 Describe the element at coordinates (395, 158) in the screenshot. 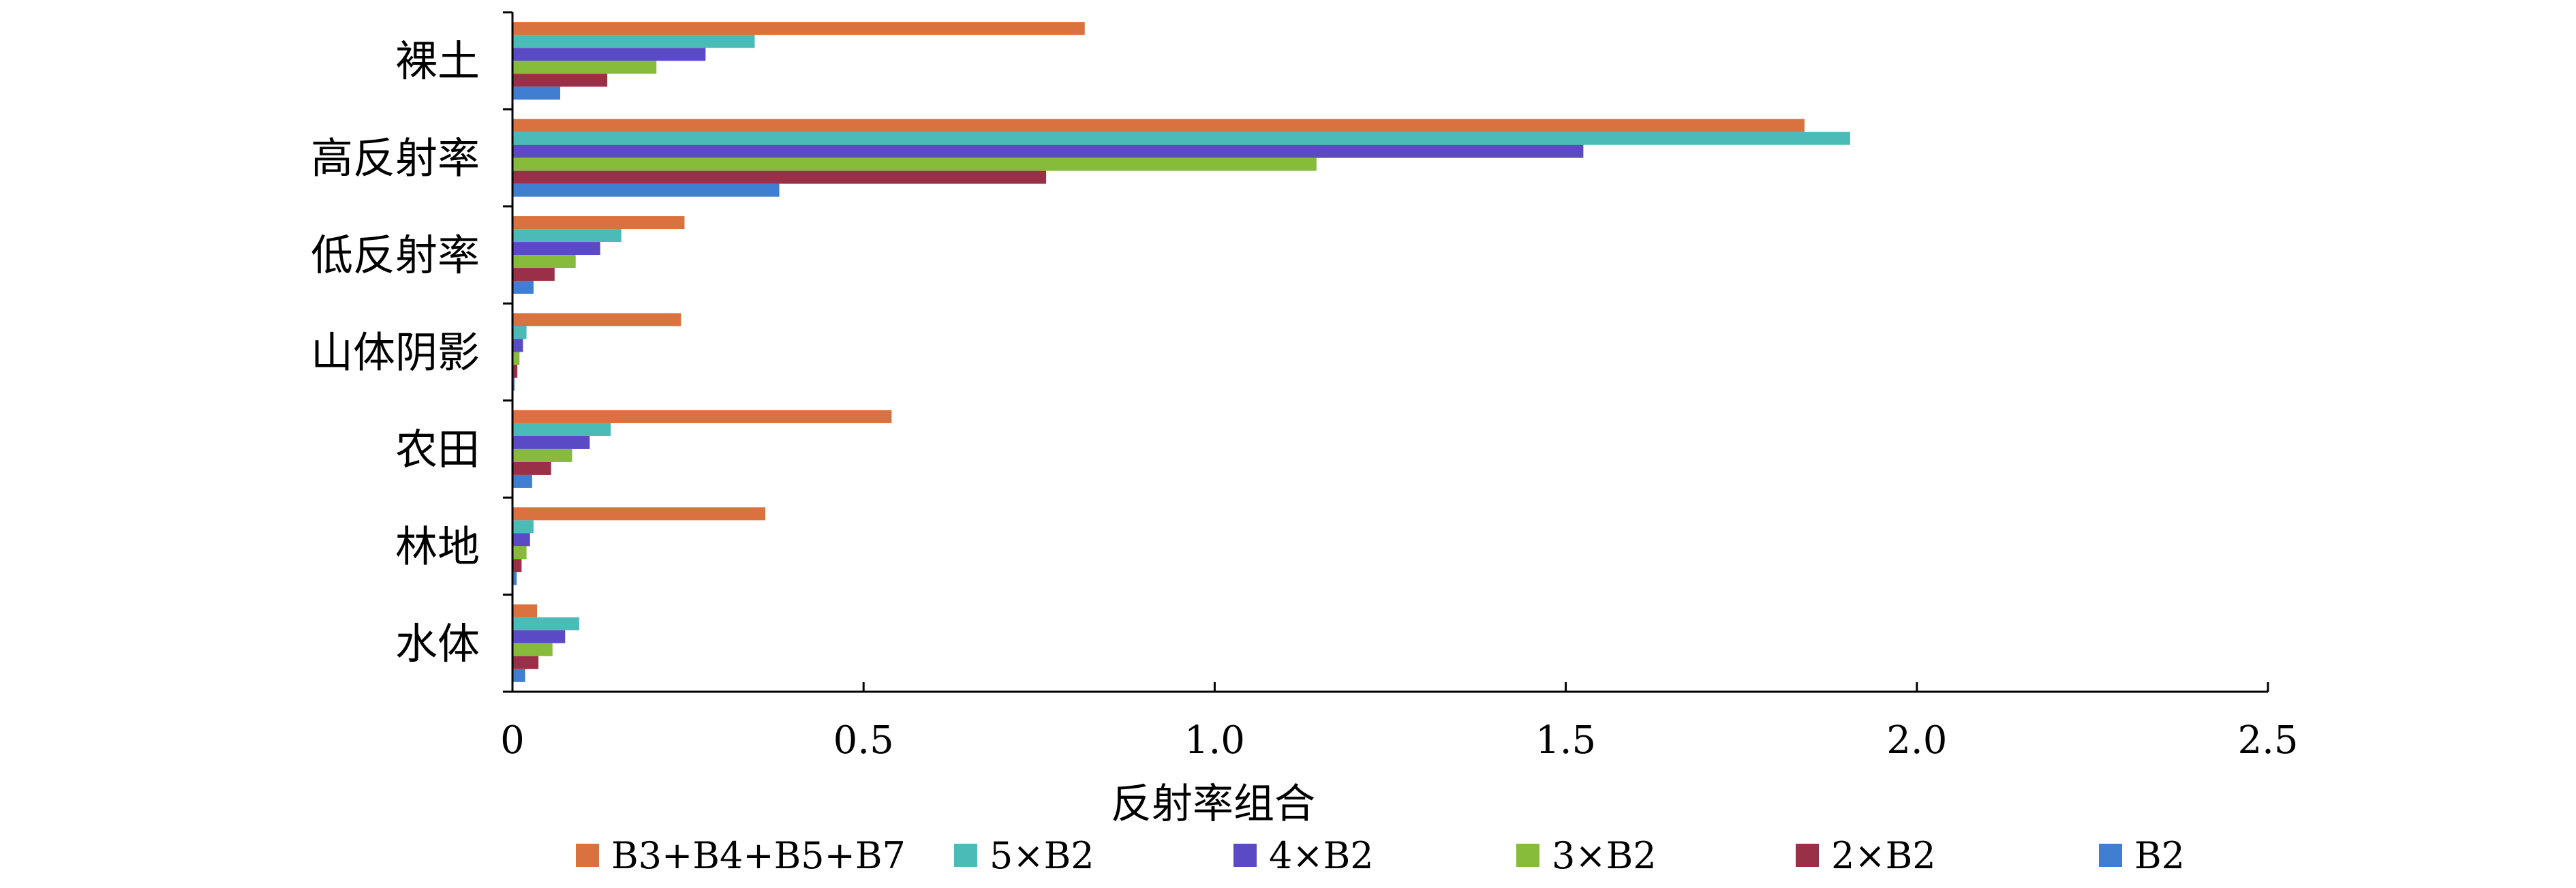

I see `y-category-label: 高反射率` at that location.